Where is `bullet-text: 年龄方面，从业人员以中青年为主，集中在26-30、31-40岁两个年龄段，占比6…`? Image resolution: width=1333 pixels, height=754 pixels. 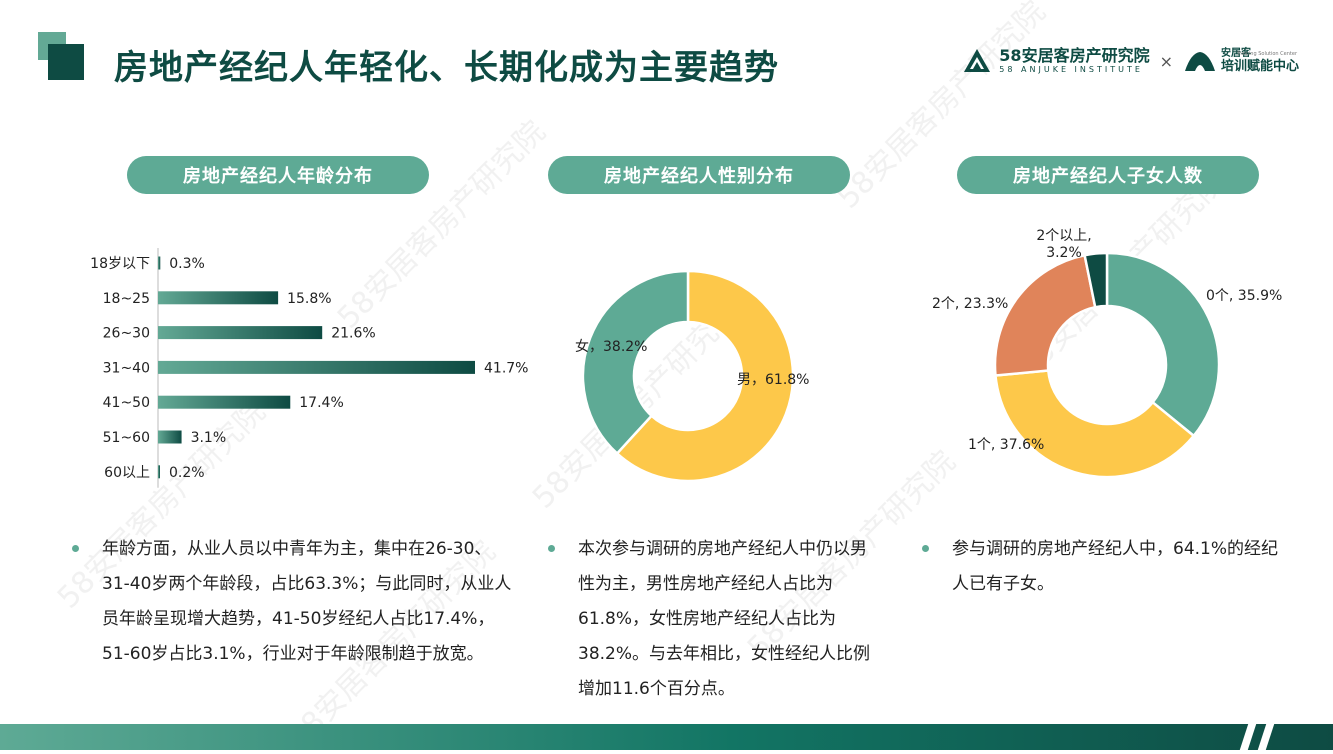 bullet-text: 年龄方面，从业人员以中青年为主，集中在26-30、31-40岁两个年龄段，占比6… is located at coordinates (307, 601).